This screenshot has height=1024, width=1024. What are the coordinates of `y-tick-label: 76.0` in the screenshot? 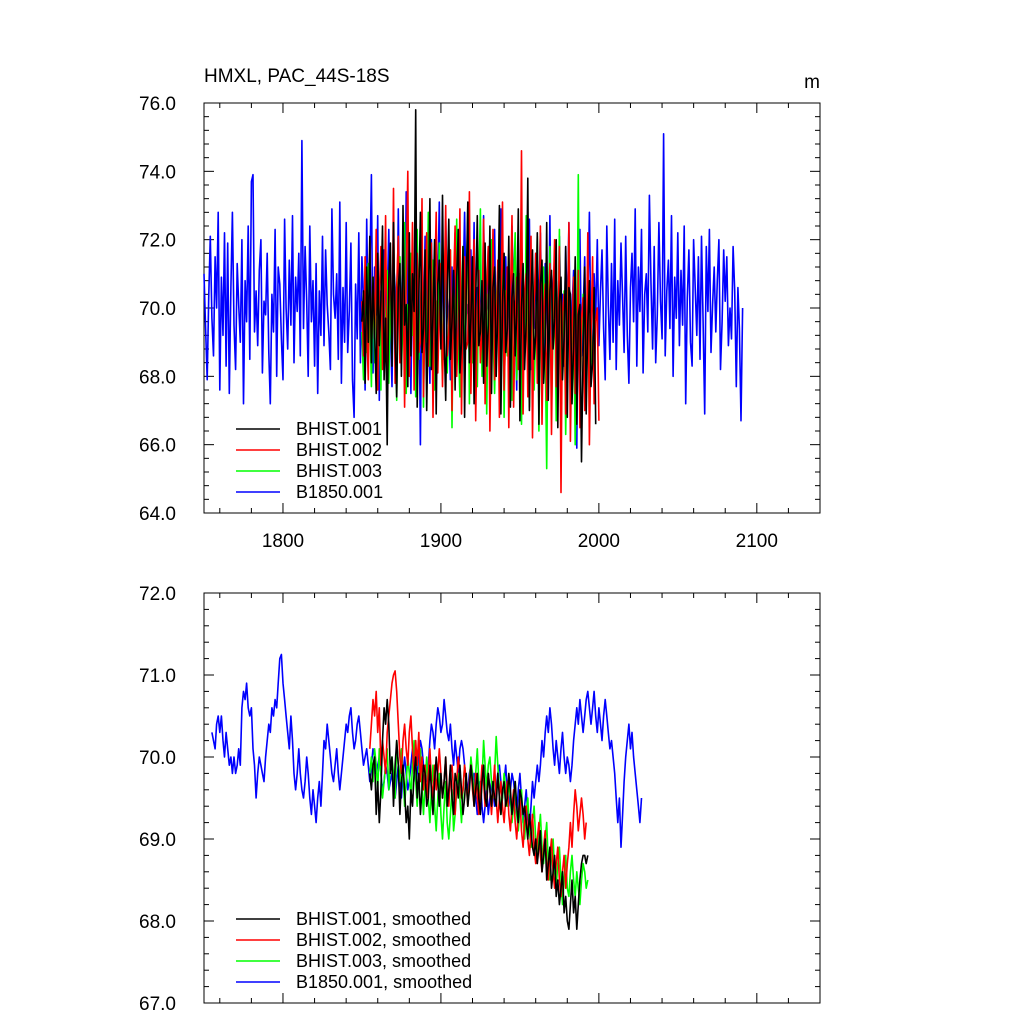 It's located at (157, 104).